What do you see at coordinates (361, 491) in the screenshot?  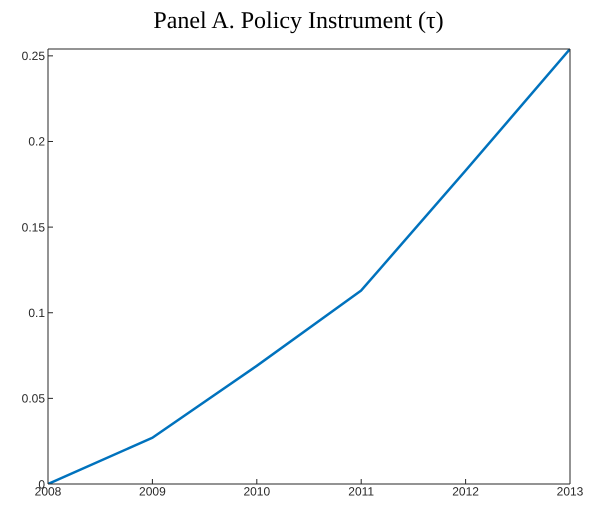 I see `x-tick-label: 2011` at bounding box center [361, 491].